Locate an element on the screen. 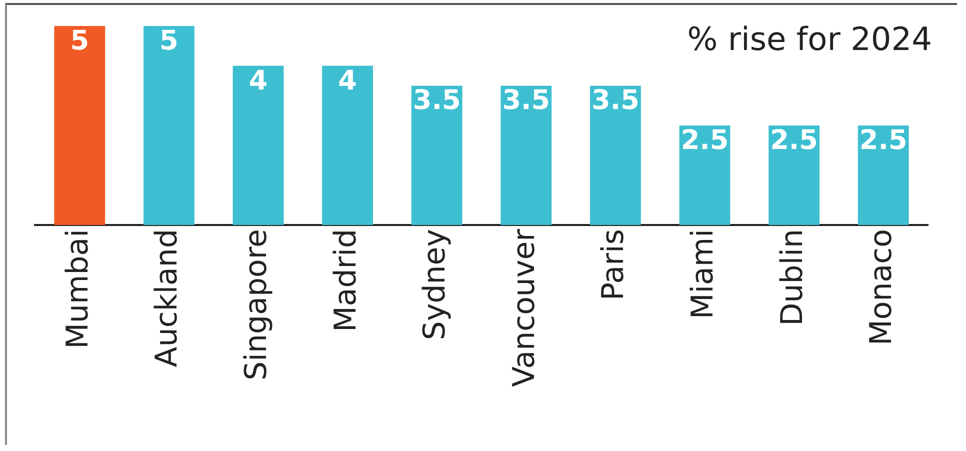  x-tick-label: Auckland is located at coordinates (167, 298).